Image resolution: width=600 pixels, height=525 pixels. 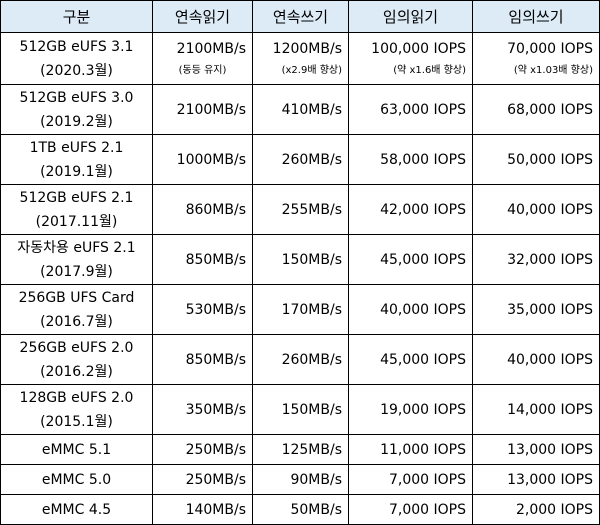 I want to click on value-cell: 7,000 IOPS, so click(x=410, y=509).